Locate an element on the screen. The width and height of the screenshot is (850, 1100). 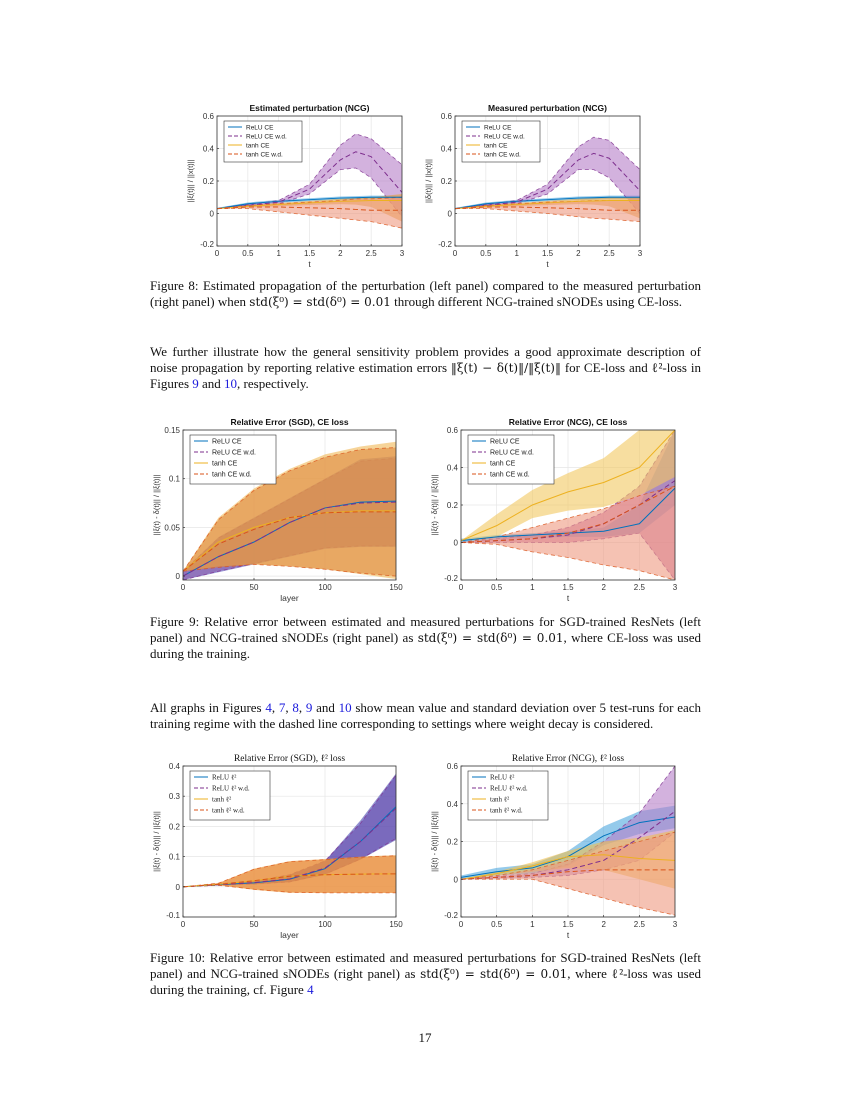
legend-entry: tanh ℓ² is located at coordinates (499, 800).